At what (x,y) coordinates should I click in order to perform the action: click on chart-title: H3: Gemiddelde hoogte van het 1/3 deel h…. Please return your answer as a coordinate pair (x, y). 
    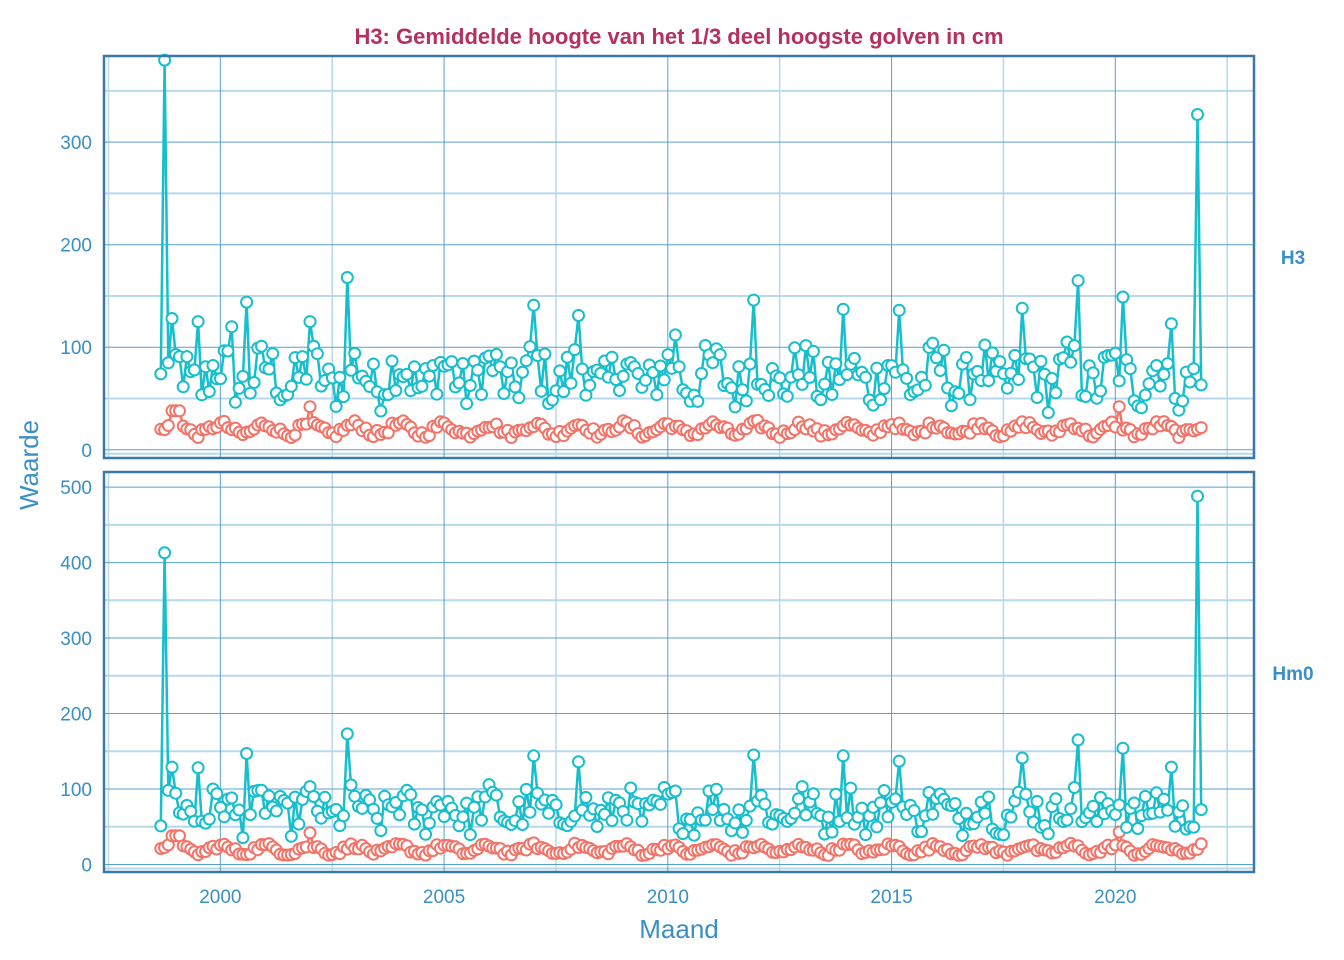
    Looking at the image, I should click on (678, 36).